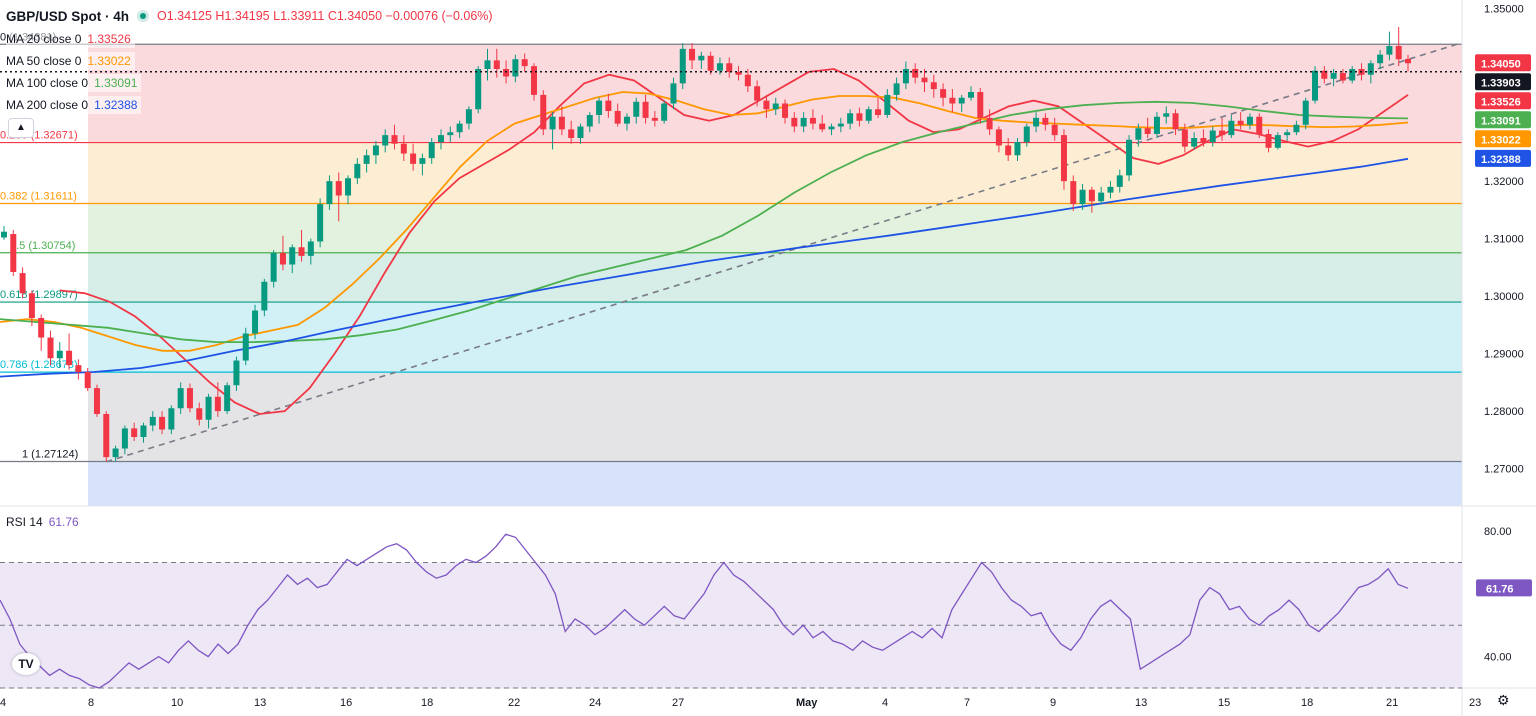 The width and height of the screenshot is (1536, 716). Describe the element at coordinates (1504, 240) in the screenshot. I see `y-tick-label: 1.31000` at that location.